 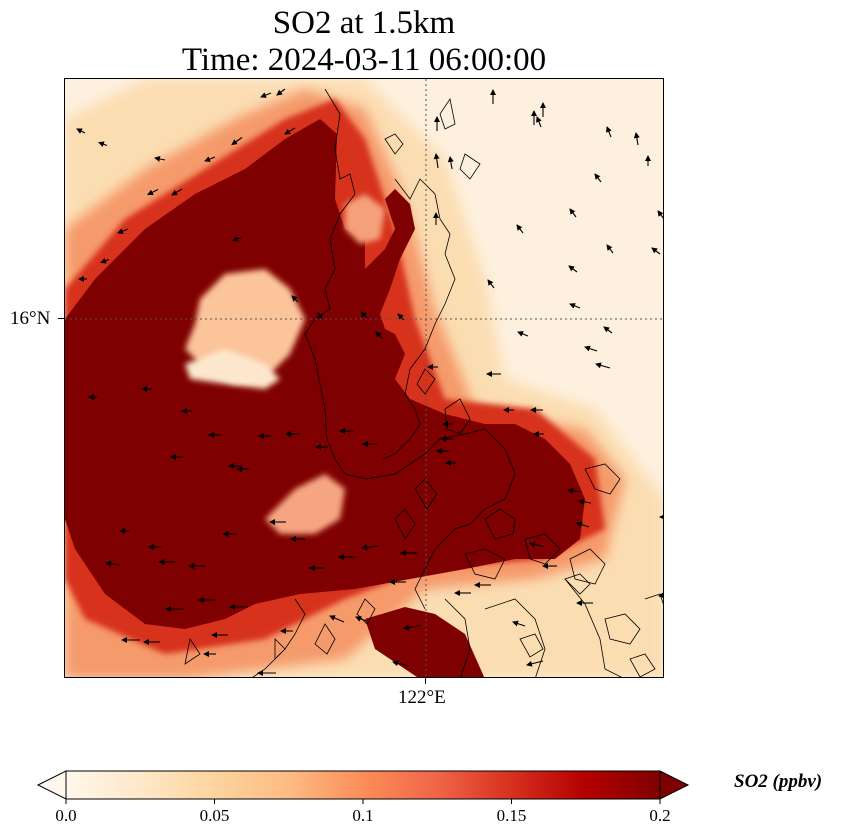 What do you see at coordinates (778, 781) in the screenshot?
I see `colorbar-label: SO2 (ppbv)` at bounding box center [778, 781].